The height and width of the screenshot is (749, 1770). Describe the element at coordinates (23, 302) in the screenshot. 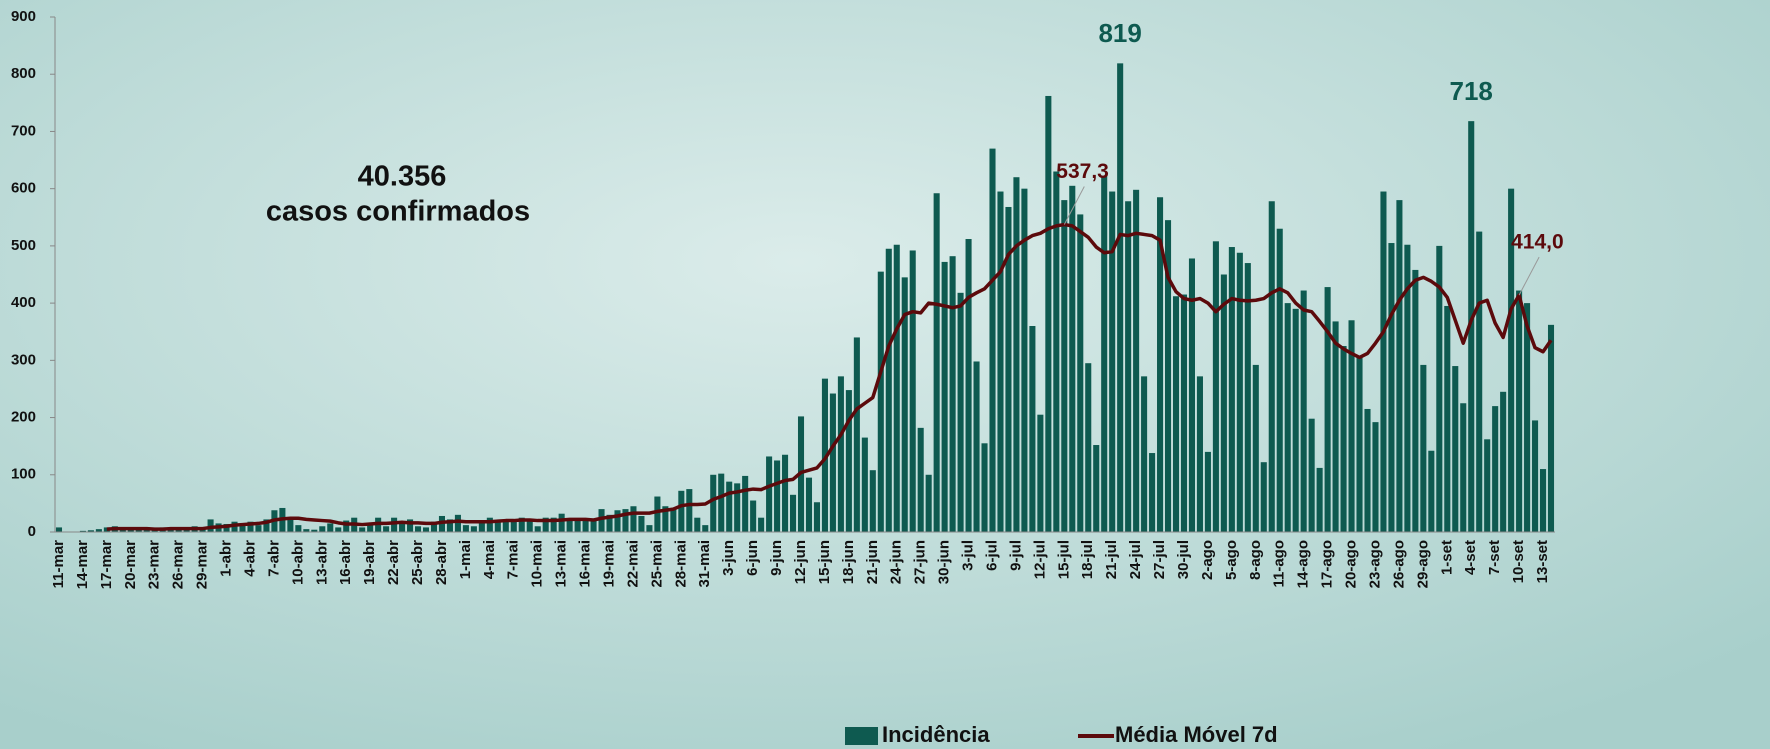

I see `y-tick-label: 400` at that location.